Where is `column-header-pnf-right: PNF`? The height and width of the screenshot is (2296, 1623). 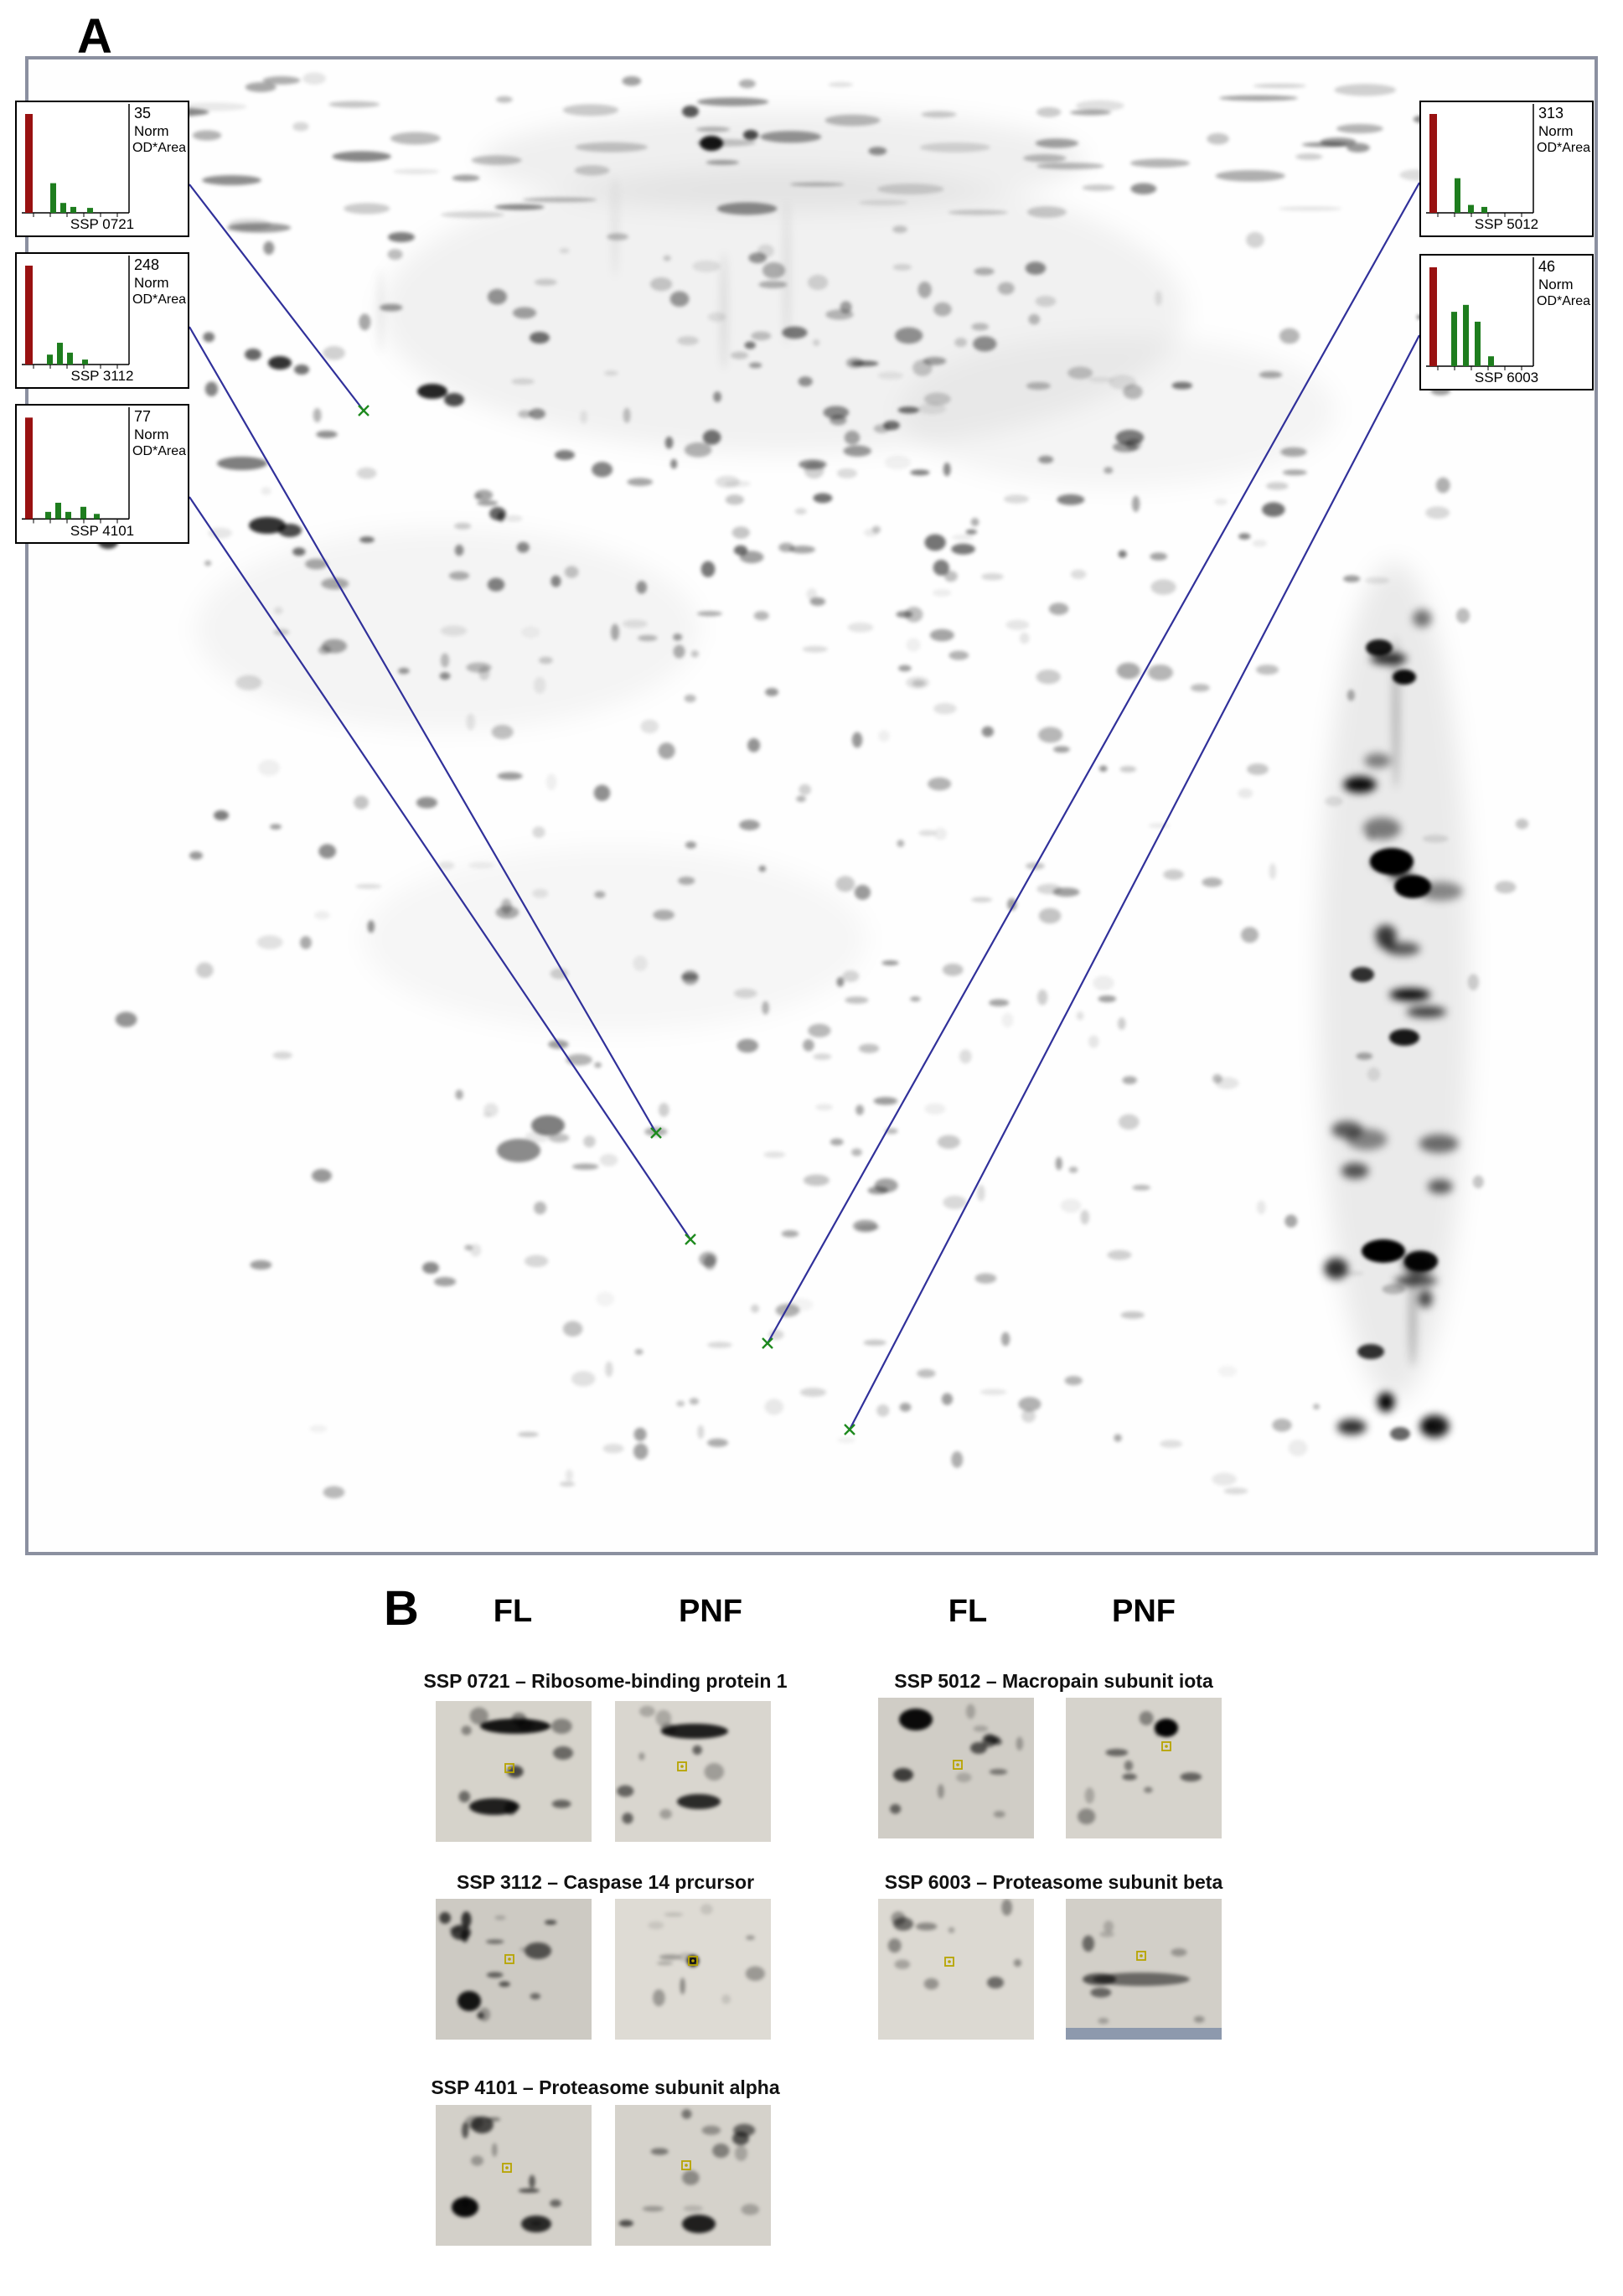
column-header-pnf-right: PNF is located at coordinates (1144, 1611).